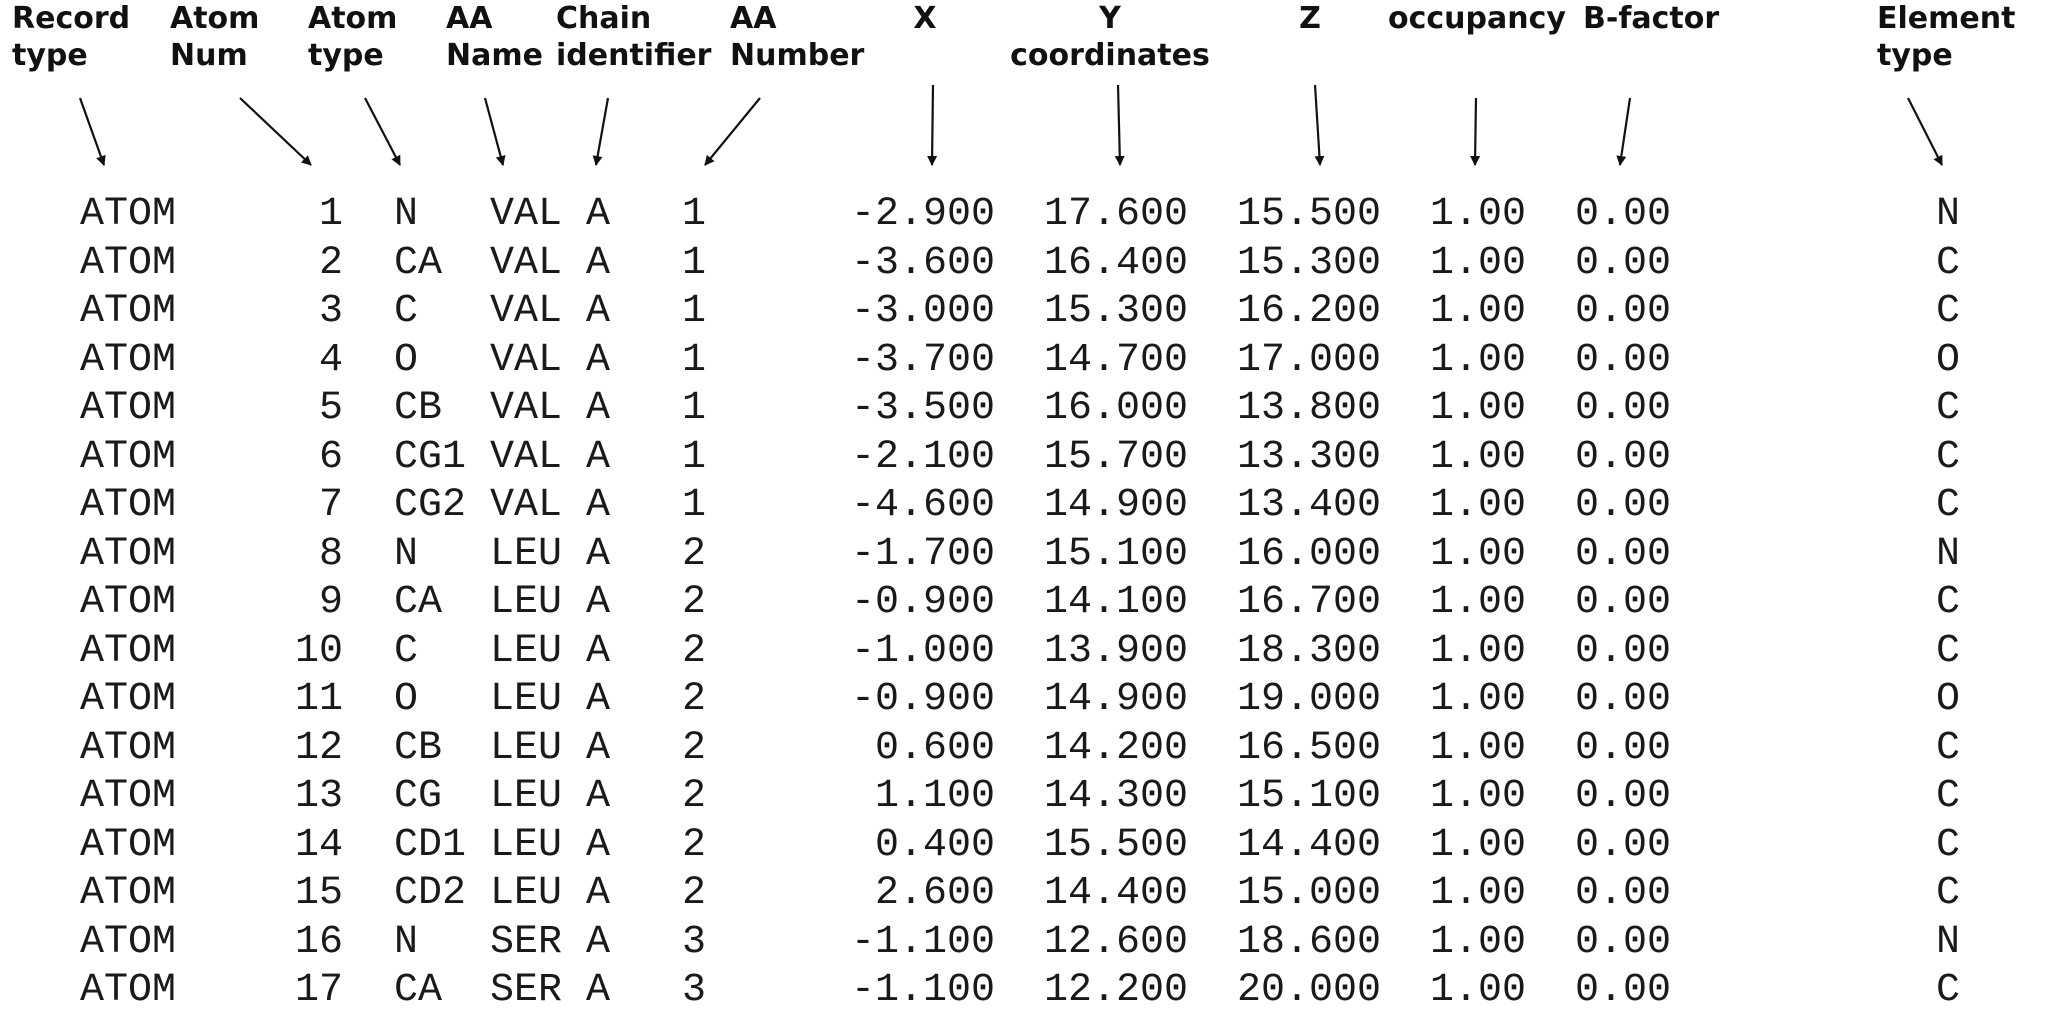 This screenshot has height=1036, width=2060. I want to click on atom-num-cell: 10, so click(318, 651).